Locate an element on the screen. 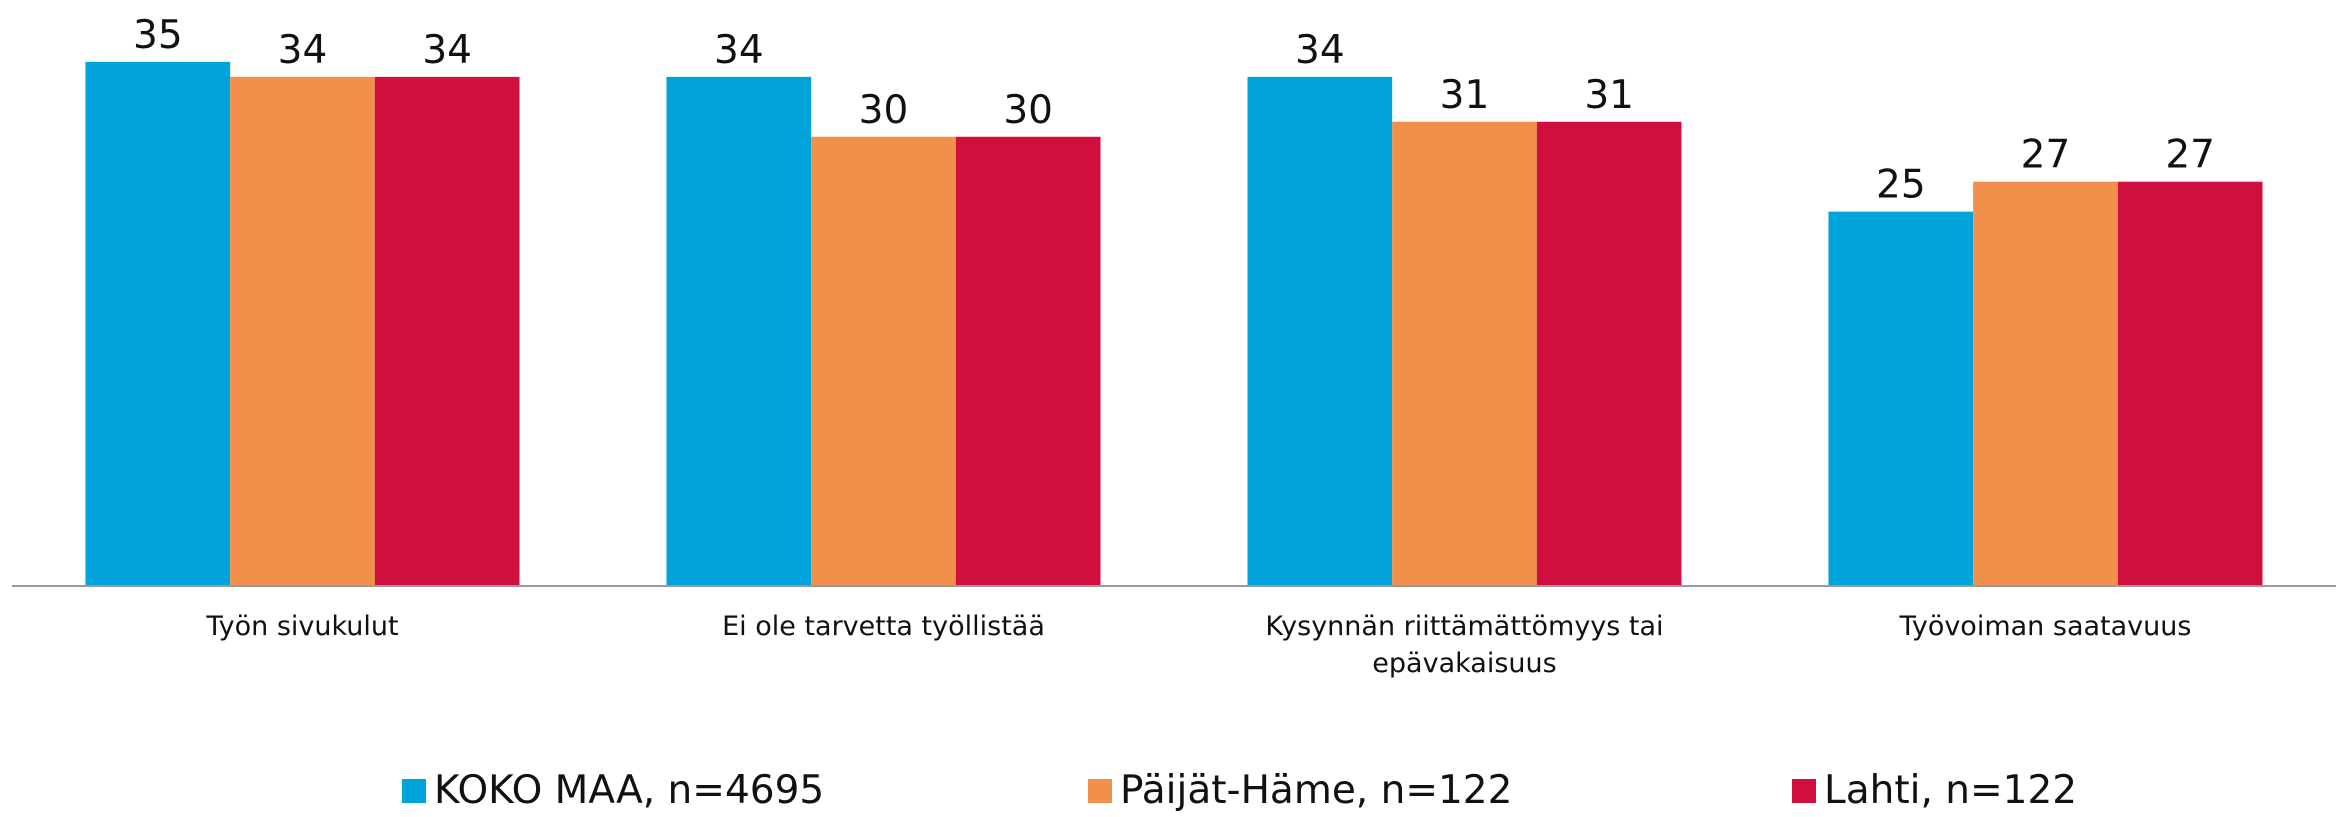  legend-entry: KOKO MAA, n=4695 is located at coordinates (613, 790).